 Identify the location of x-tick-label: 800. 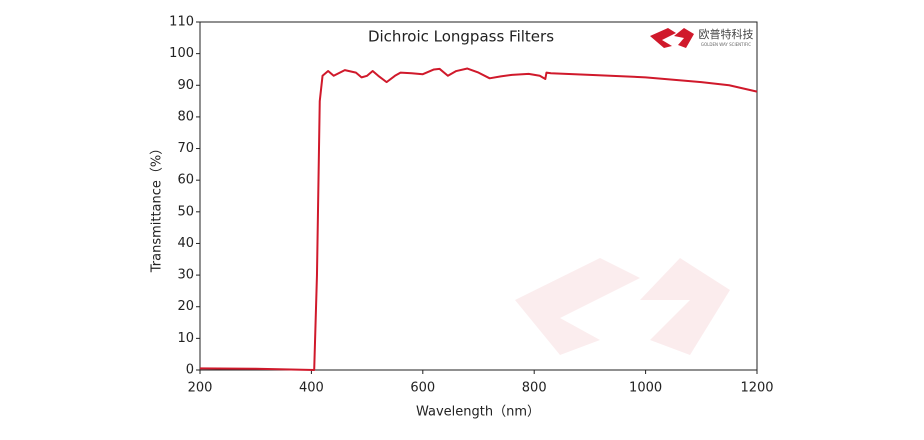
(534, 388).